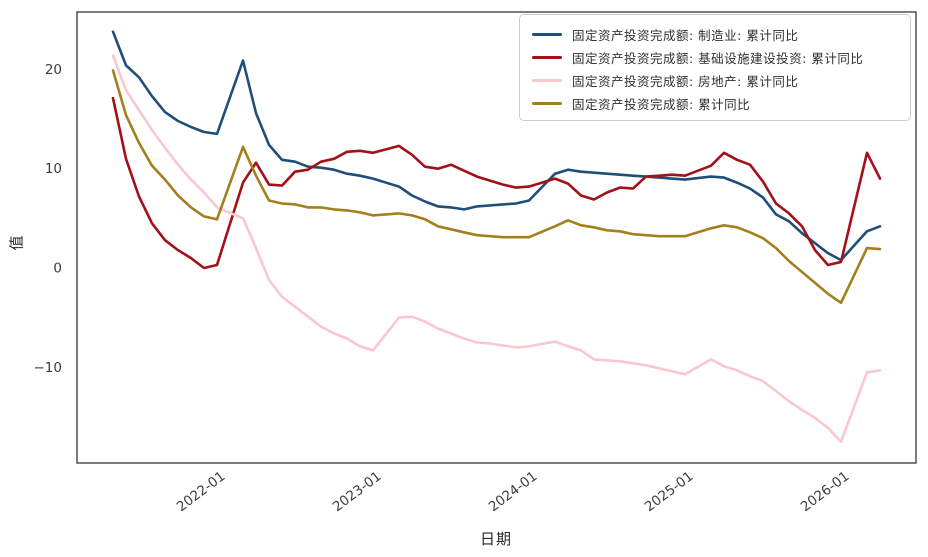 The image size is (928, 557). I want to click on legend-item: 固定资产投资完成额: 基础设施建设投资: 累计同比, so click(715, 57).